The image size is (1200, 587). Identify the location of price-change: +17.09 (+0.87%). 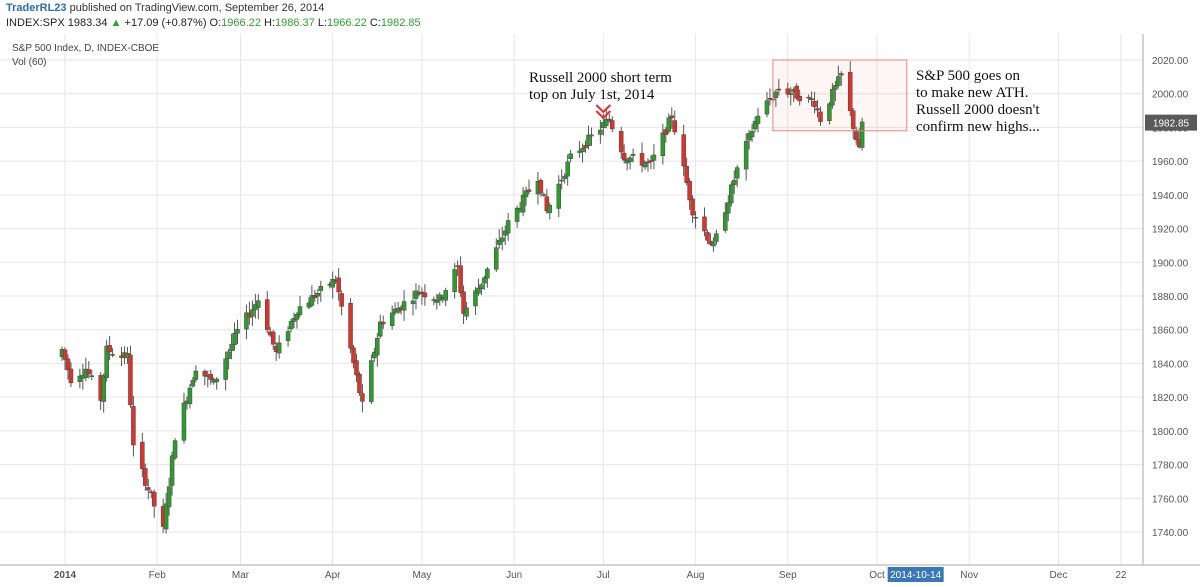
(165, 23).